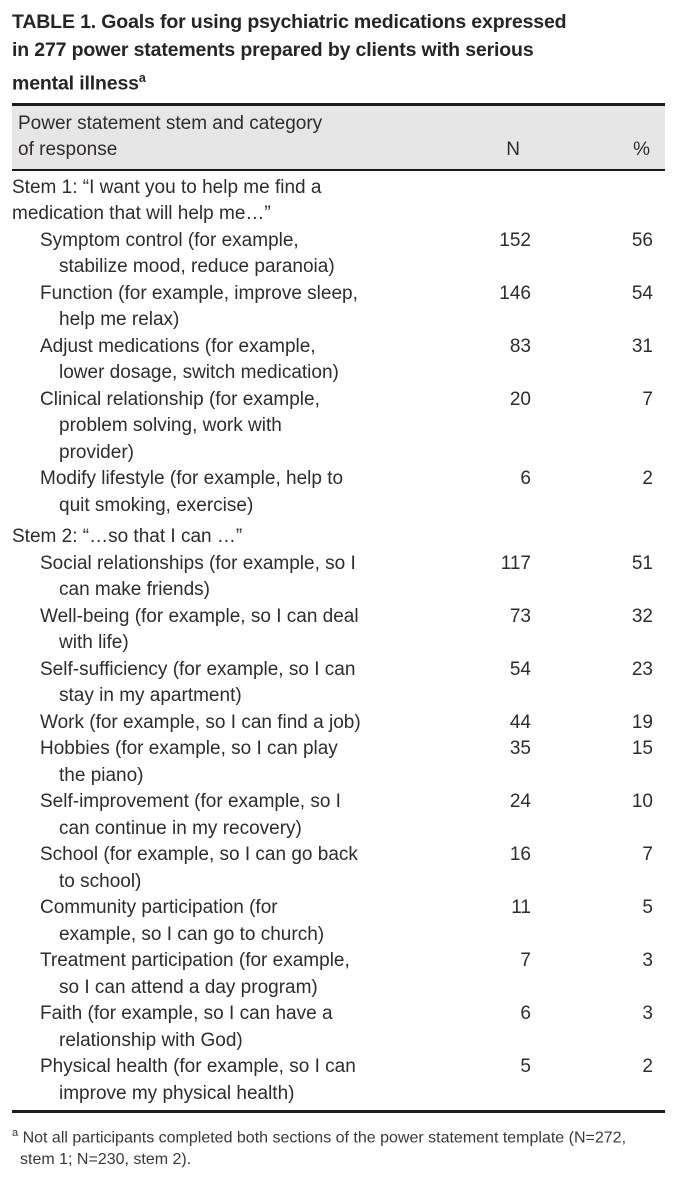  What do you see at coordinates (520, 748) in the screenshot?
I see `n-value: 35` at bounding box center [520, 748].